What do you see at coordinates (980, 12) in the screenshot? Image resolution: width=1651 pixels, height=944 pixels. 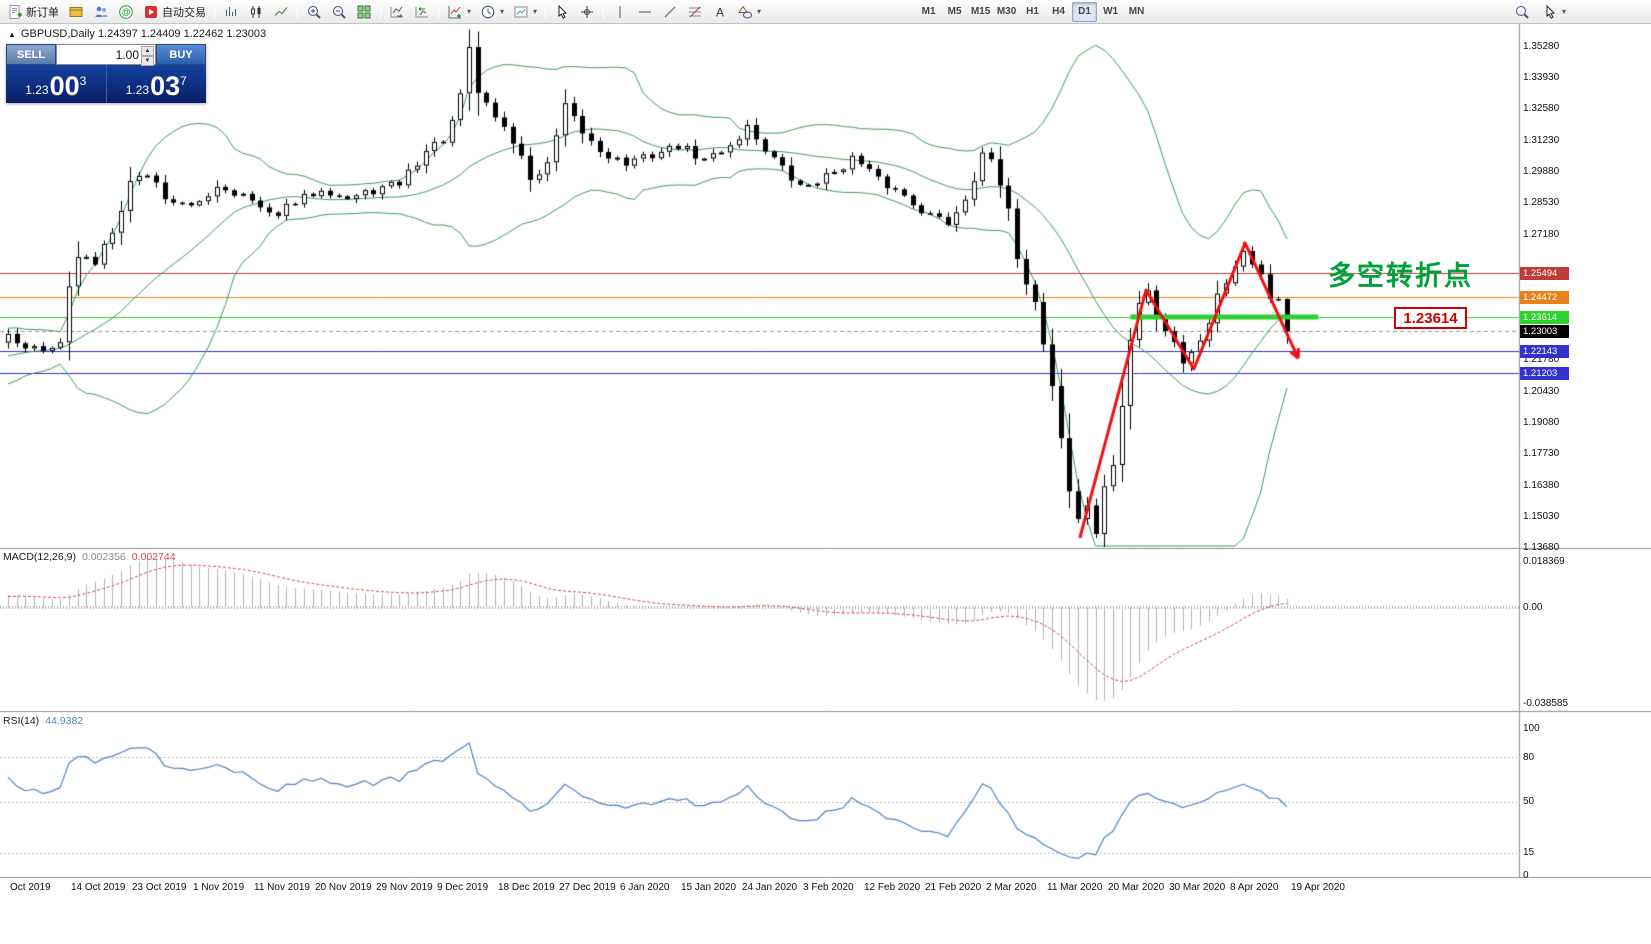 I see `timeframe-m15: M15` at bounding box center [980, 12].